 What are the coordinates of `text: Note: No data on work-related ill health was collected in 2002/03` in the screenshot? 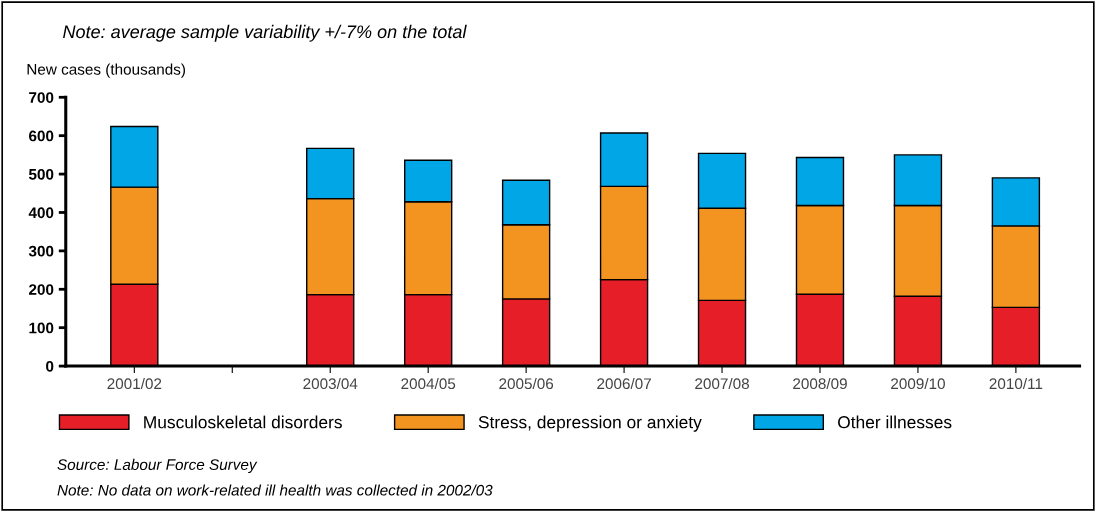 It's located at (275, 490).